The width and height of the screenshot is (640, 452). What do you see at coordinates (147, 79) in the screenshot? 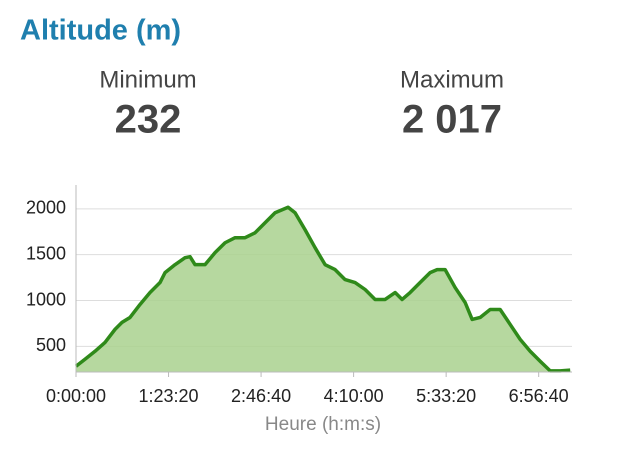
I see `stat-label: Minimum` at bounding box center [147, 79].